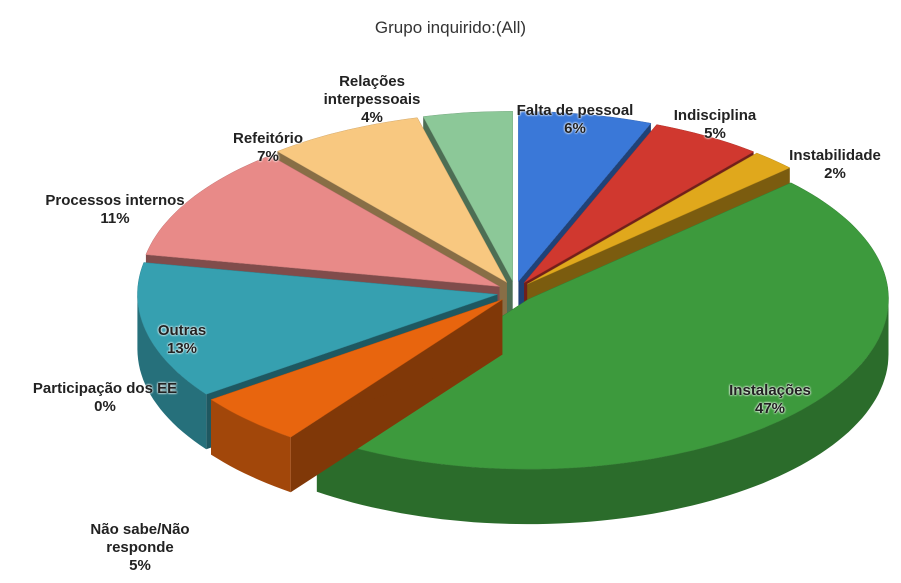 The image size is (901, 583). What do you see at coordinates (182, 330) in the screenshot?
I see `category-label: Outras` at bounding box center [182, 330].